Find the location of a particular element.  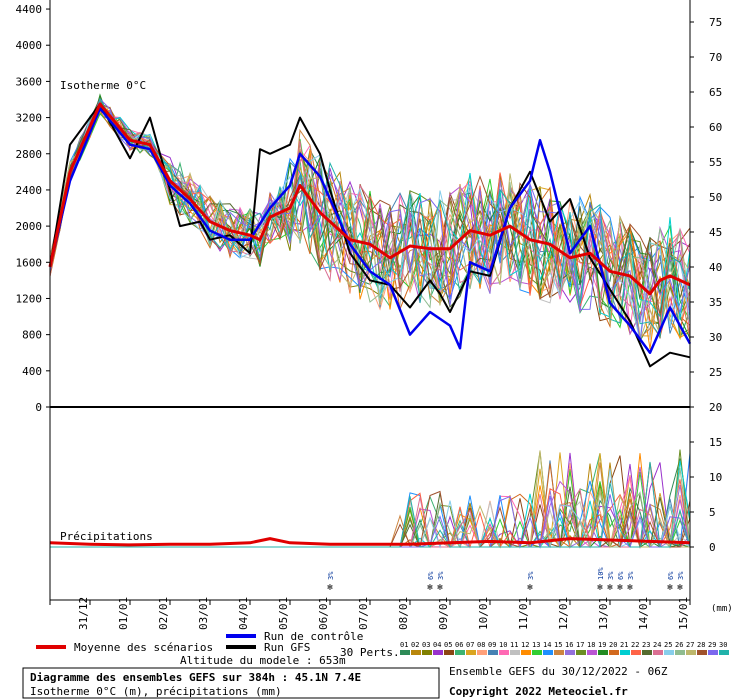

x-tick-label: 07/01 is located at coordinates (363, 613).